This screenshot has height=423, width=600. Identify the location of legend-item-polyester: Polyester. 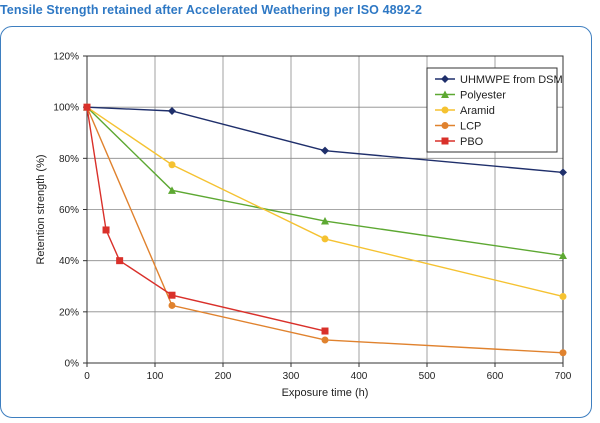
(470, 96).